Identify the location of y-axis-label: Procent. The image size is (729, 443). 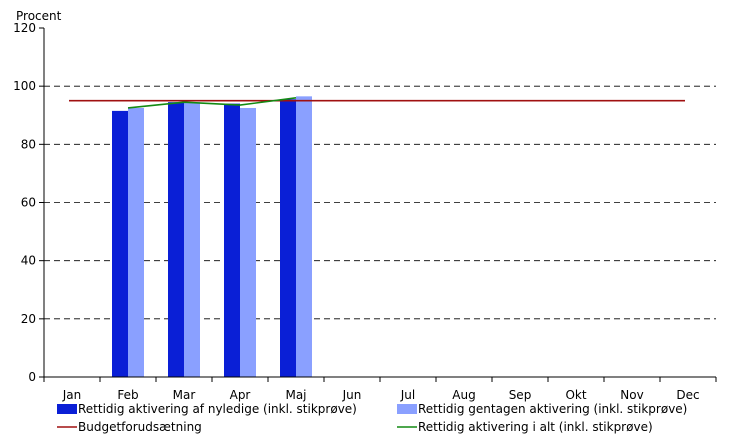
(39, 16).